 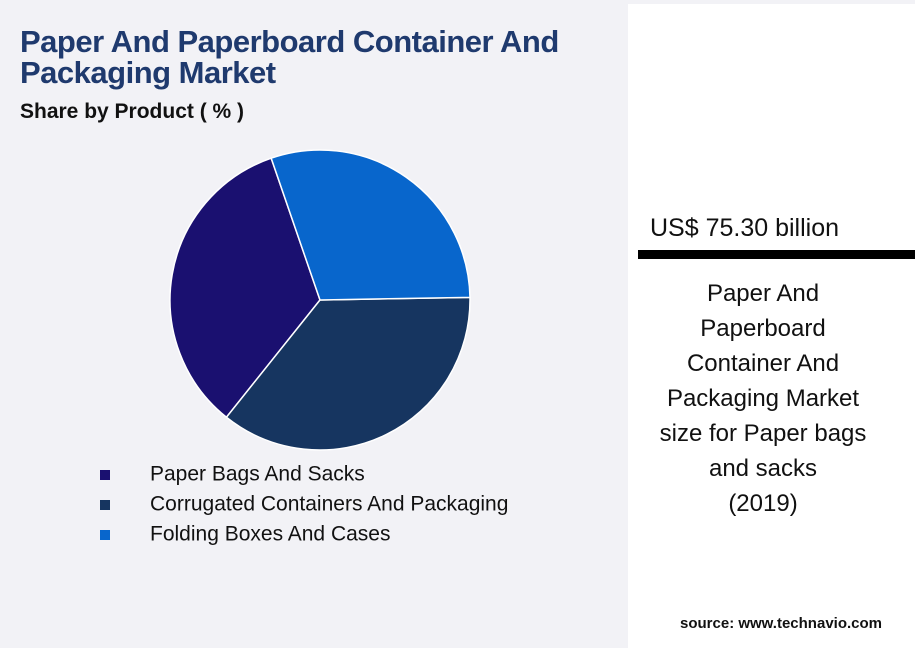 What do you see at coordinates (776, 254) in the screenshot?
I see `divider` at bounding box center [776, 254].